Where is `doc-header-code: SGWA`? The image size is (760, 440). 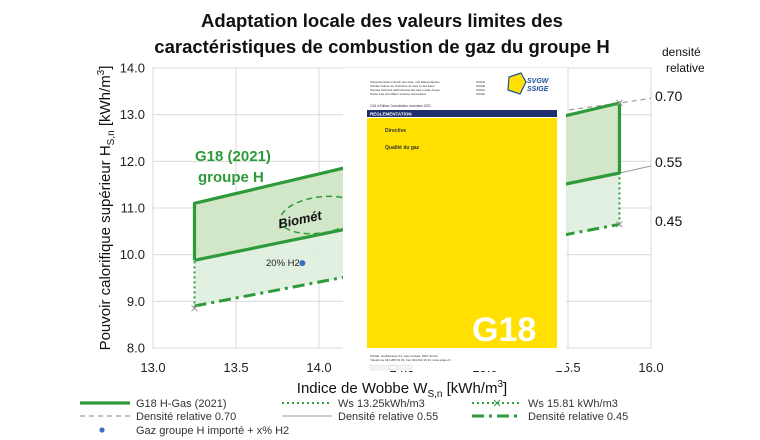
doc-header-code: SGWA is located at coordinates (480, 94).